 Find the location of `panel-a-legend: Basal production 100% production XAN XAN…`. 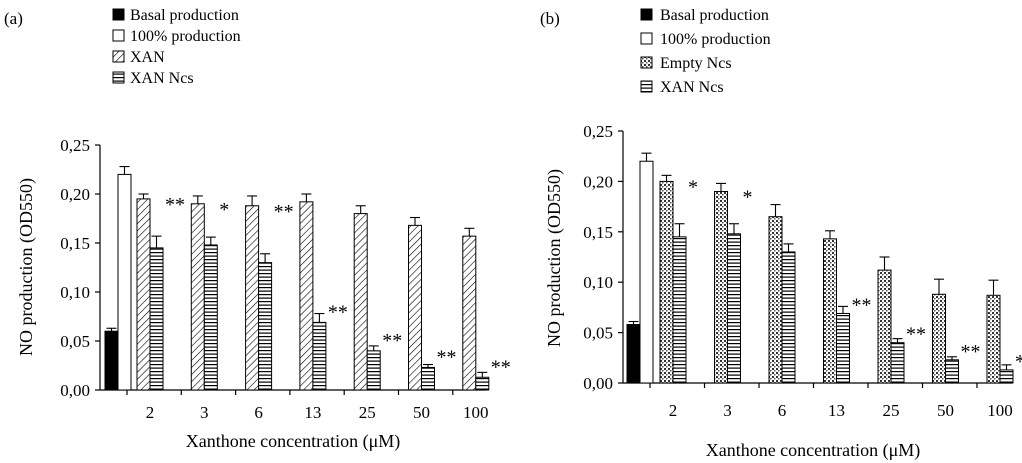

panel-a-legend: Basal production 100% production XAN XAN… is located at coordinates (176, 47).